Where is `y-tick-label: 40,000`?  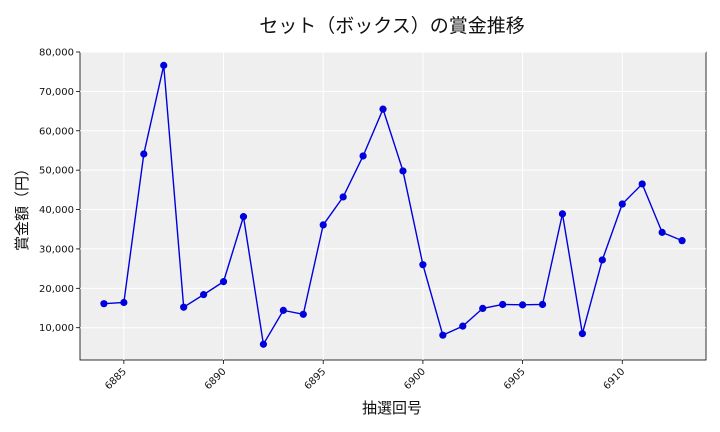 y-tick-label: 40,000 is located at coordinates (56, 210).